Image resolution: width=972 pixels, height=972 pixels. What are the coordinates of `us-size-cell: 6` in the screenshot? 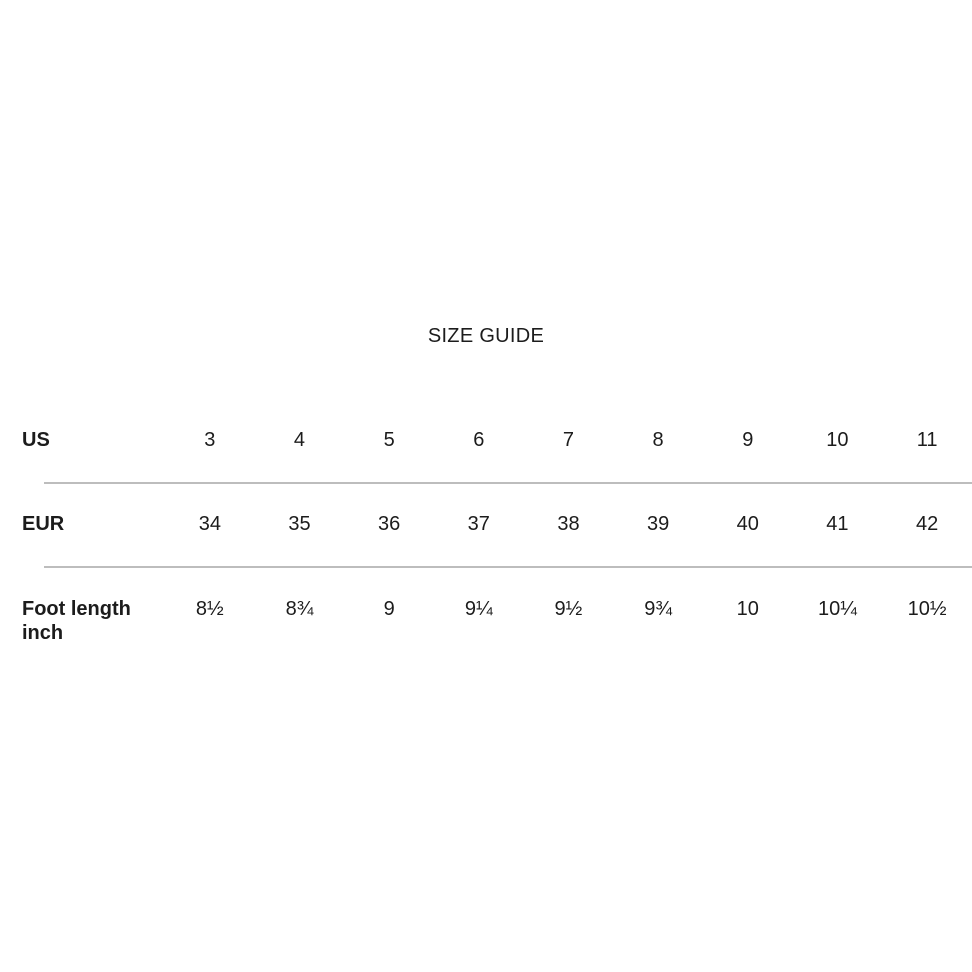 It's located at (479, 440).